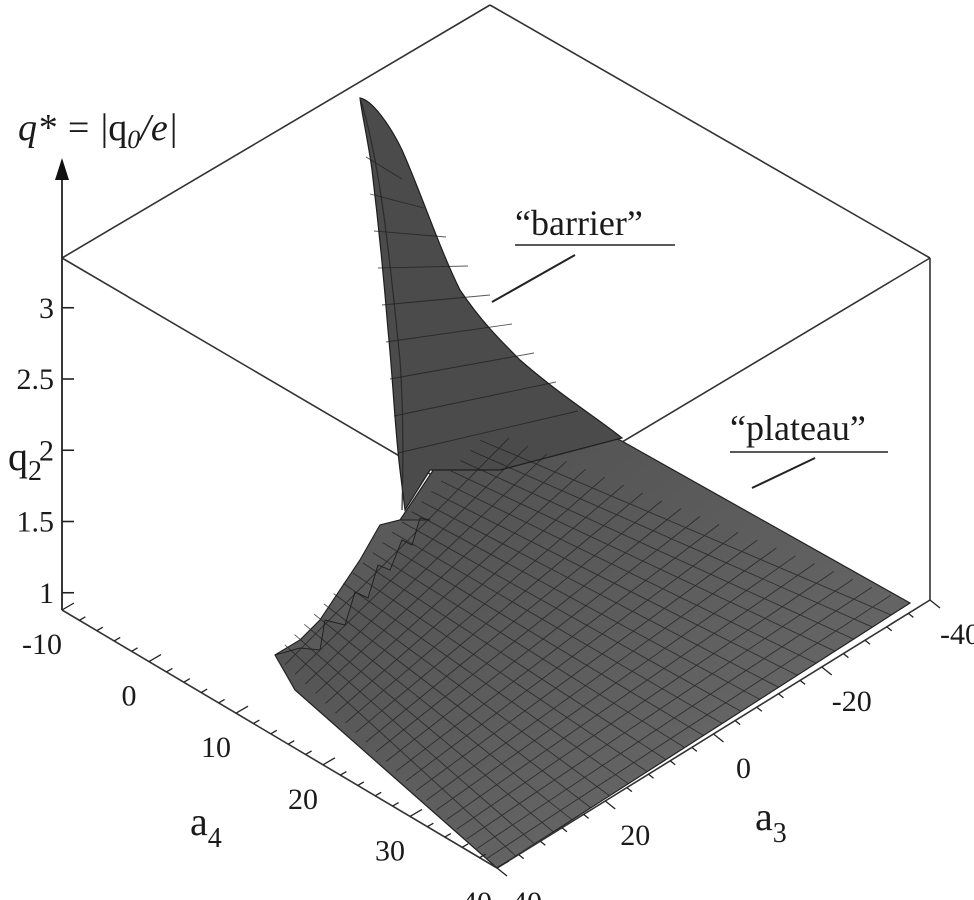  I want to click on annotation-barrier: “barrier”, so click(583, 253).